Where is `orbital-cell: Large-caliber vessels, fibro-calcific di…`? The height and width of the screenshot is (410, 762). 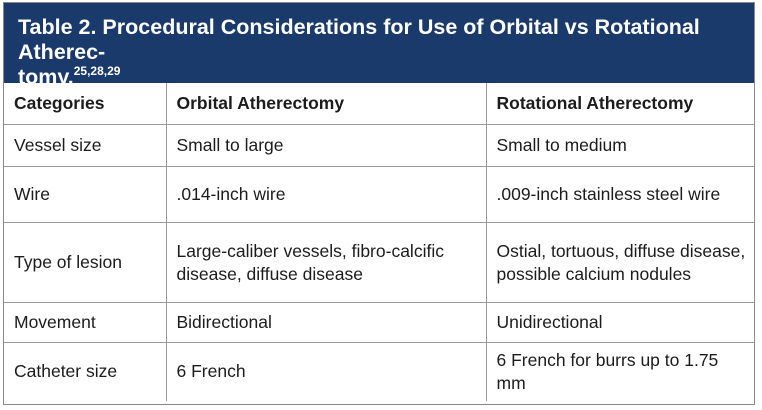
orbital-cell: Large-caliber vessels, fibro-calcific di… is located at coordinates (325, 262).